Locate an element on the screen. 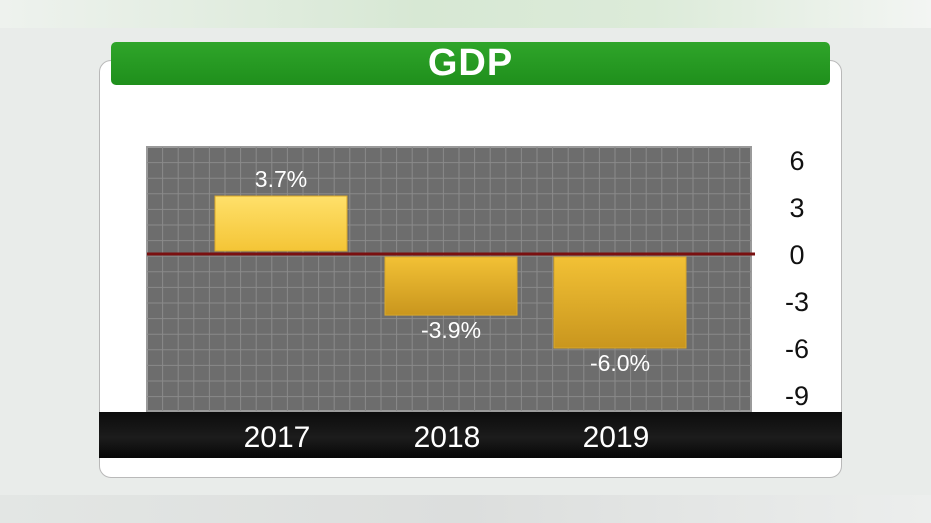 The height and width of the screenshot is (523, 931). bar-2019 is located at coordinates (620, 302).